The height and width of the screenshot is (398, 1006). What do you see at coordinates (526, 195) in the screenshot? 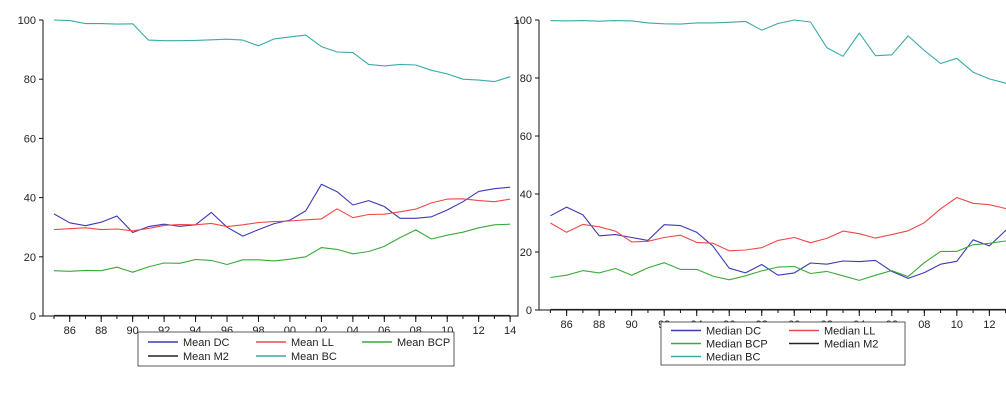
I see `median-y-tick-label: 40` at bounding box center [526, 195].